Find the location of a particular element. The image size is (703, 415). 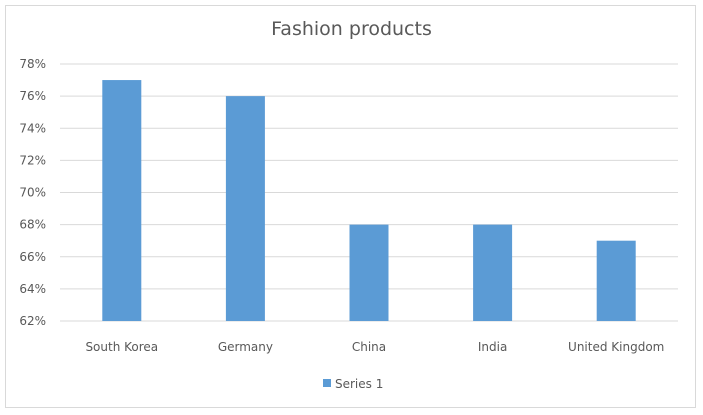

bar-south-korea is located at coordinates (122, 200).